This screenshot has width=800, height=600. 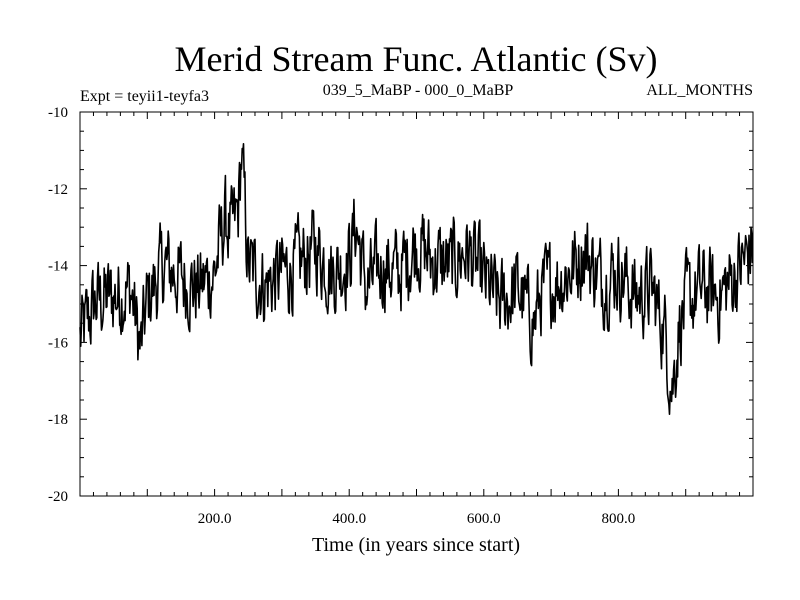 What do you see at coordinates (58, 343) in the screenshot?
I see `y-tick-label: -16` at bounding box center [58, 343].